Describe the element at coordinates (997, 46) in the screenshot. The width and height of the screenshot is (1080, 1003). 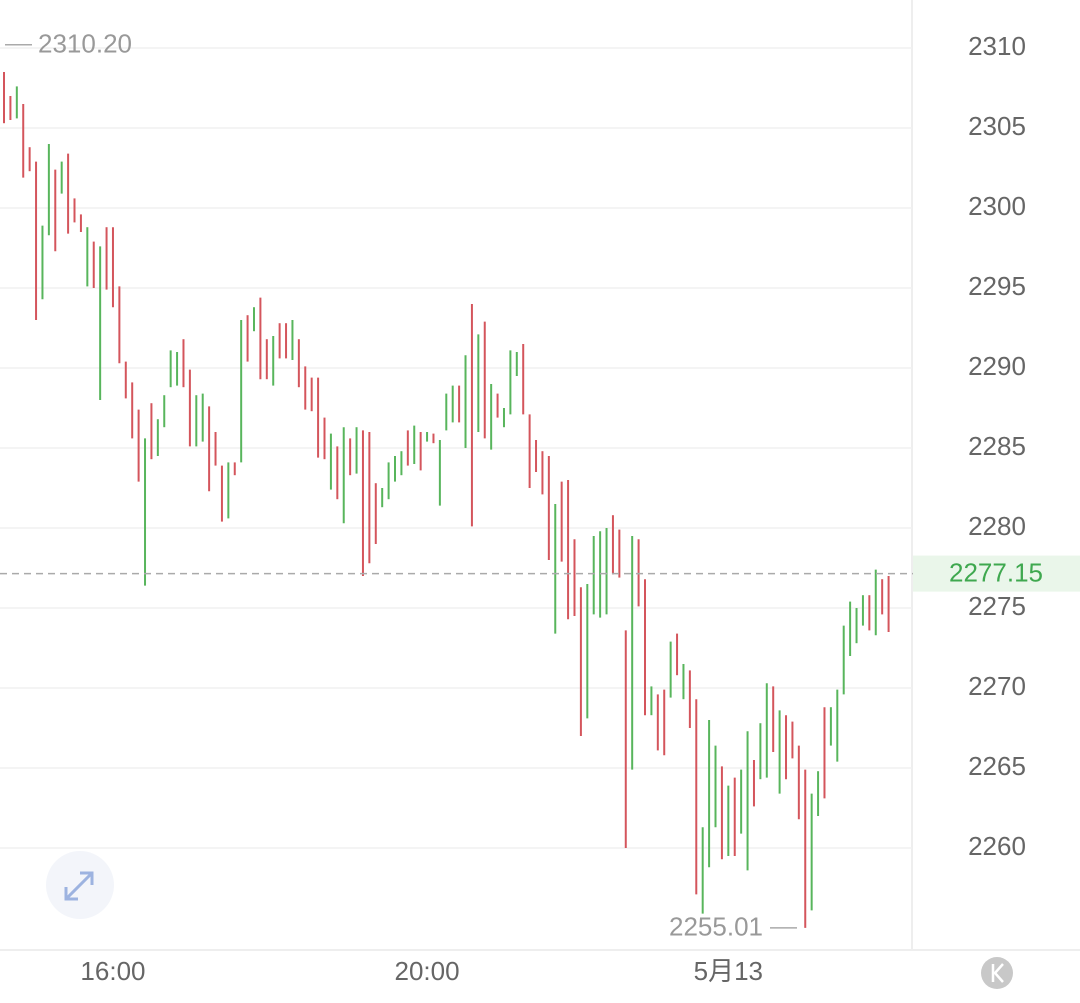
I see `y-tick-label: 2310` at that location.